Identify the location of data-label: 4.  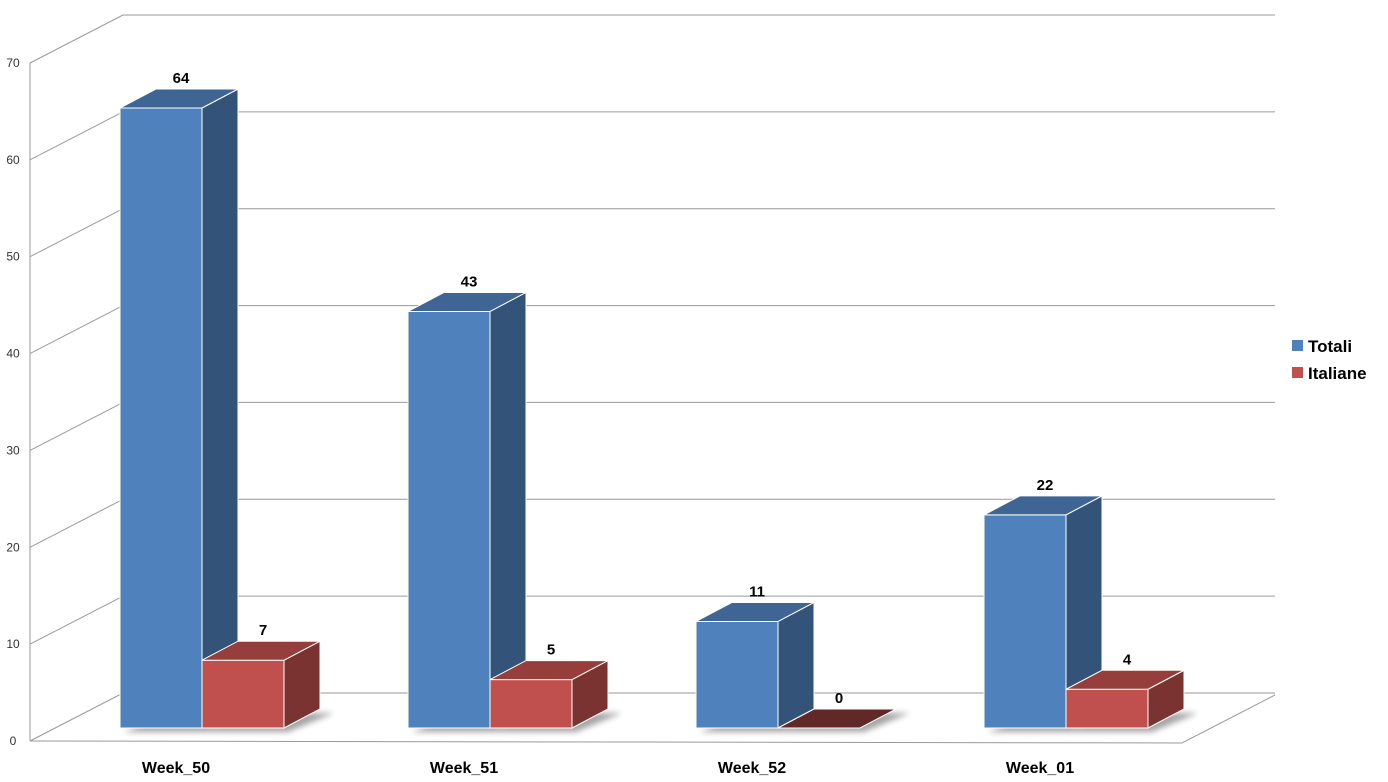
(1127, 659).